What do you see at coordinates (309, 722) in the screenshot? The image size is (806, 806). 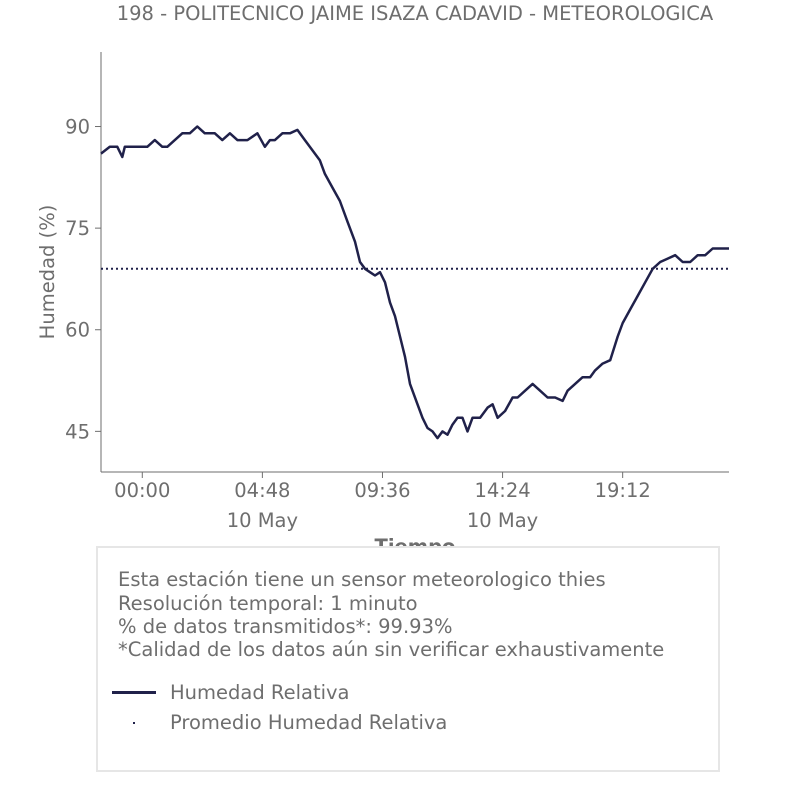 I see `legend-mean-label: Promedio Humedad Relativa` at bounding box center [309, 722].